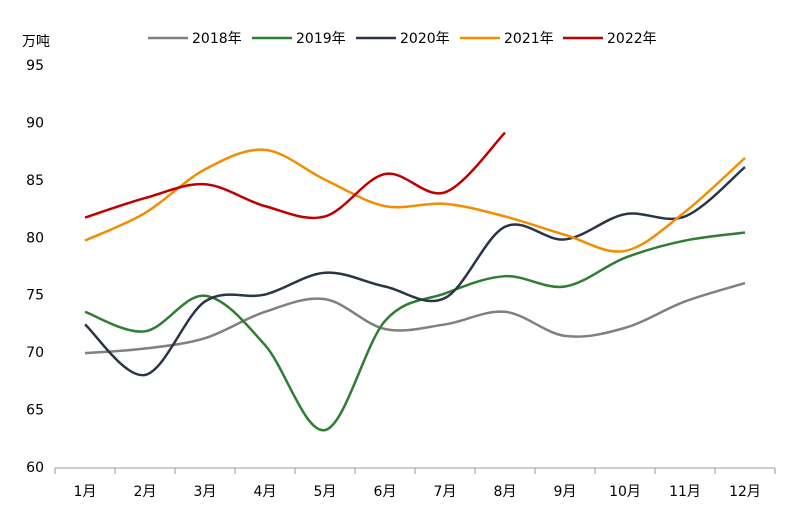 Image resolution: width=808 pixels, height=527 pixels. I want to click on y-tick-label: 60, so click(35, 468).